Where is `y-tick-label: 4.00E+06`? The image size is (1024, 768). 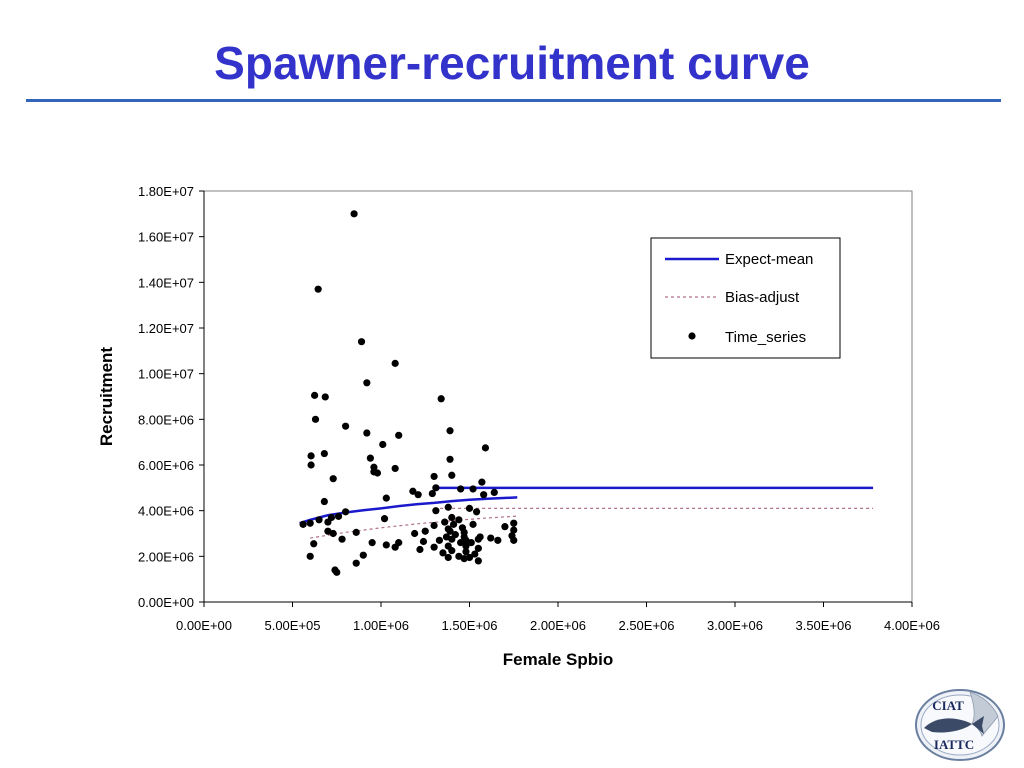
y-tick-label: 4.00E+06 is located at coordinates (166, 511).